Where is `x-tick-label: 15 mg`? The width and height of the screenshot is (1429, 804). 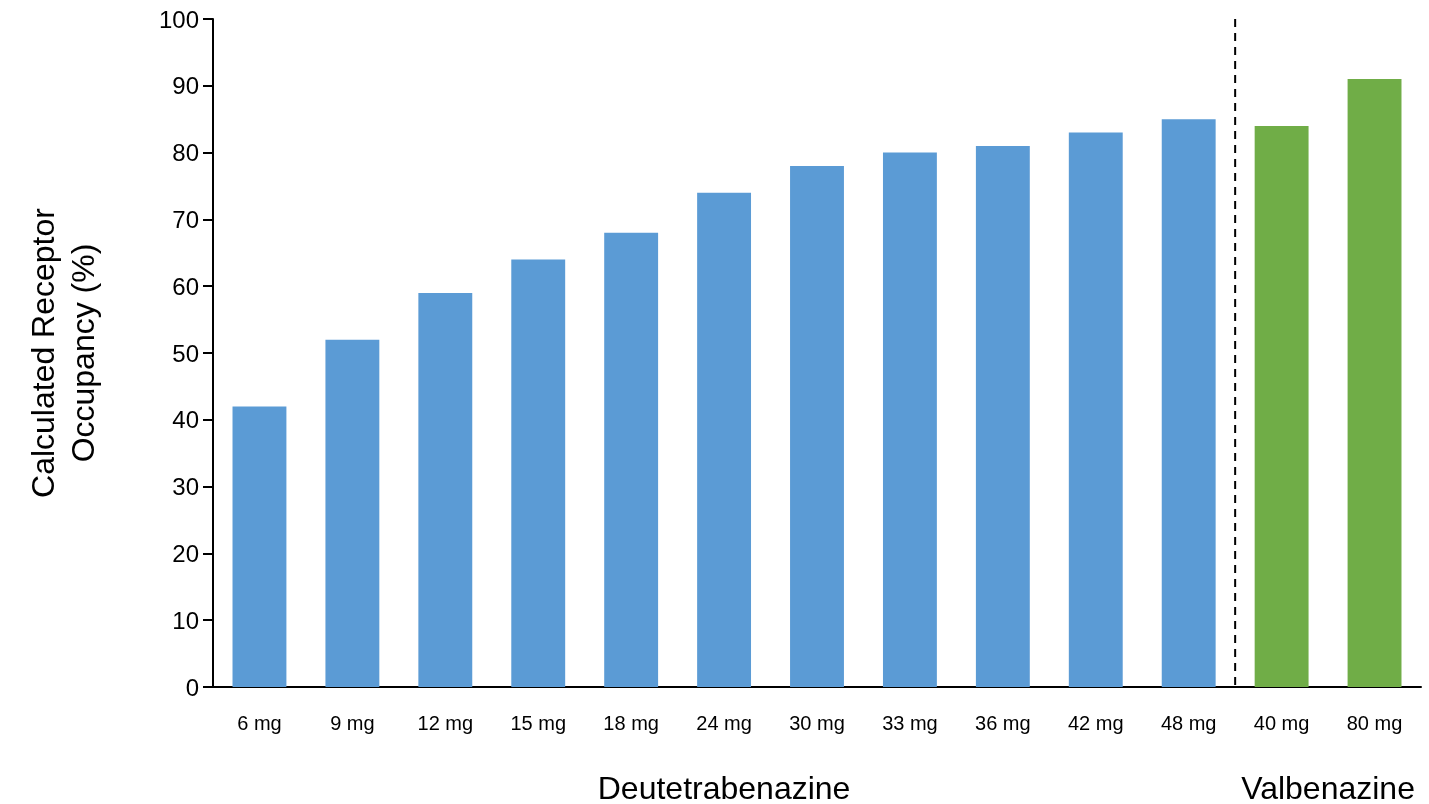 x-tick-label: 15 mg is located at coordinates (538, 723).